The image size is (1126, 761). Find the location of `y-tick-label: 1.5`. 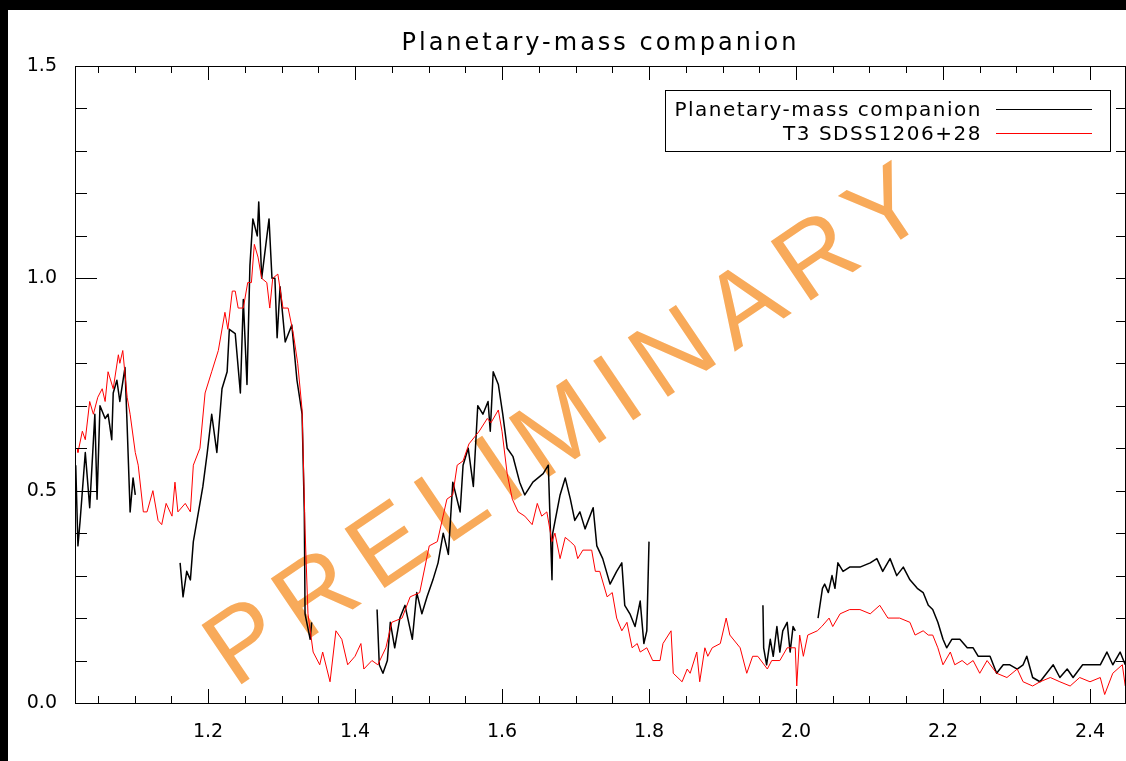

y-tick-label: 1.5 is located at coordinates (41, 63).